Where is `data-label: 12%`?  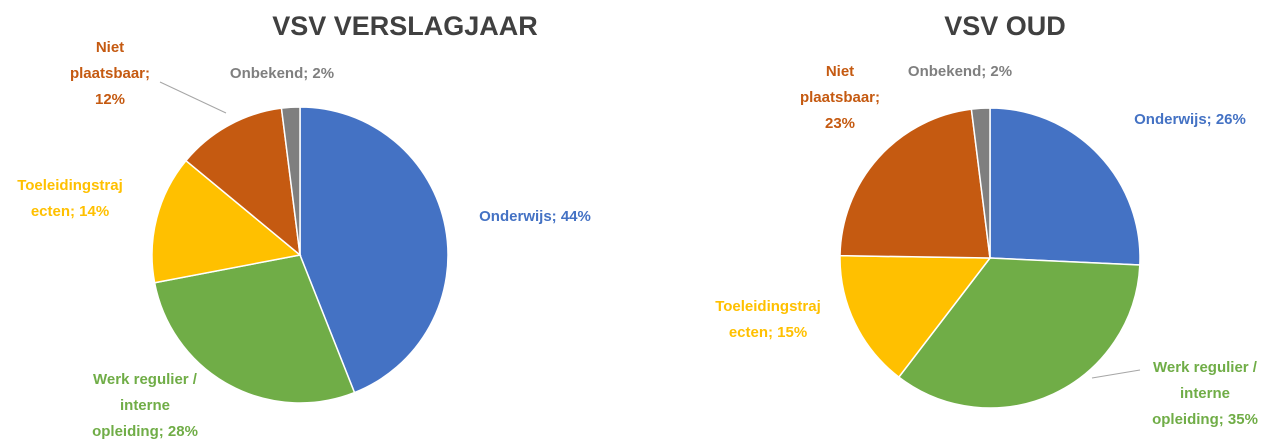
data-label: 12% is located at coordinates (110, 99).